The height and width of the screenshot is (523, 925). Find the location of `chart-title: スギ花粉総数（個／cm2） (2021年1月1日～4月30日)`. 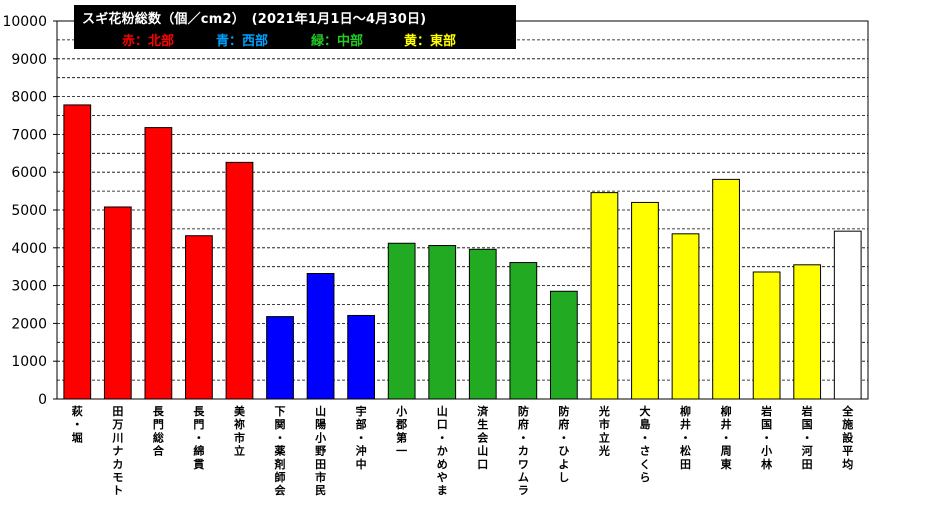

chart-title: スギ花粉総数（個／cm2） (2021年1月1日～4月30日) is located at coordinates (254, 19).